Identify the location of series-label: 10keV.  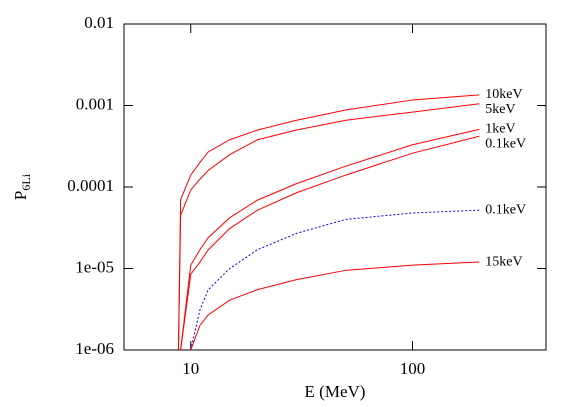
(503, 94).